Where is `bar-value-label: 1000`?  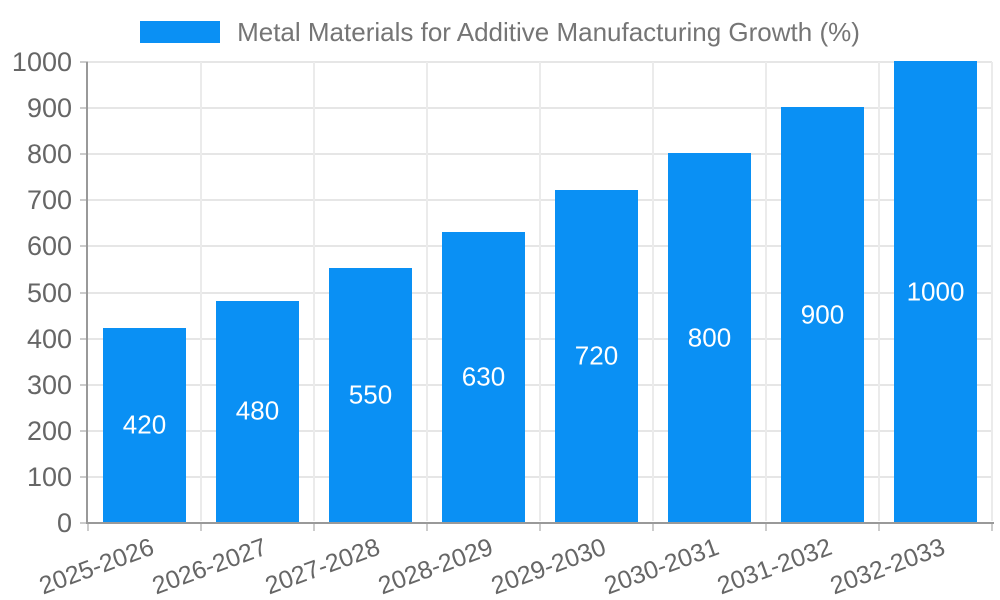 bar-value-label: 1000 is located at coordinates (935, 291).